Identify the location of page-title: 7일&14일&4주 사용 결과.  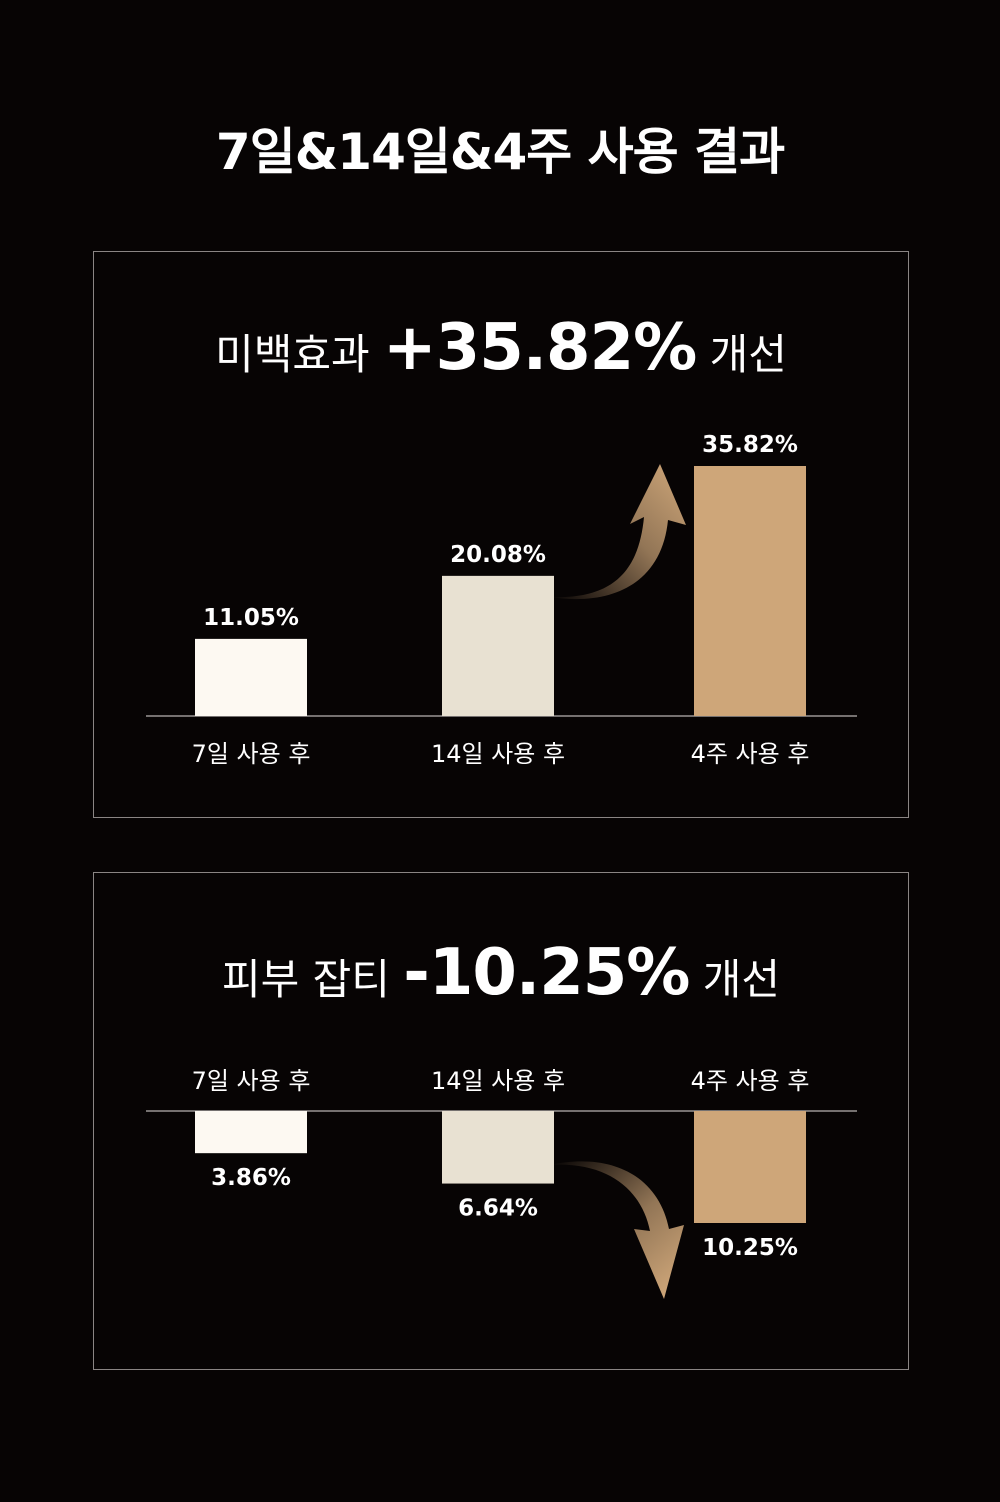
(500, 152).